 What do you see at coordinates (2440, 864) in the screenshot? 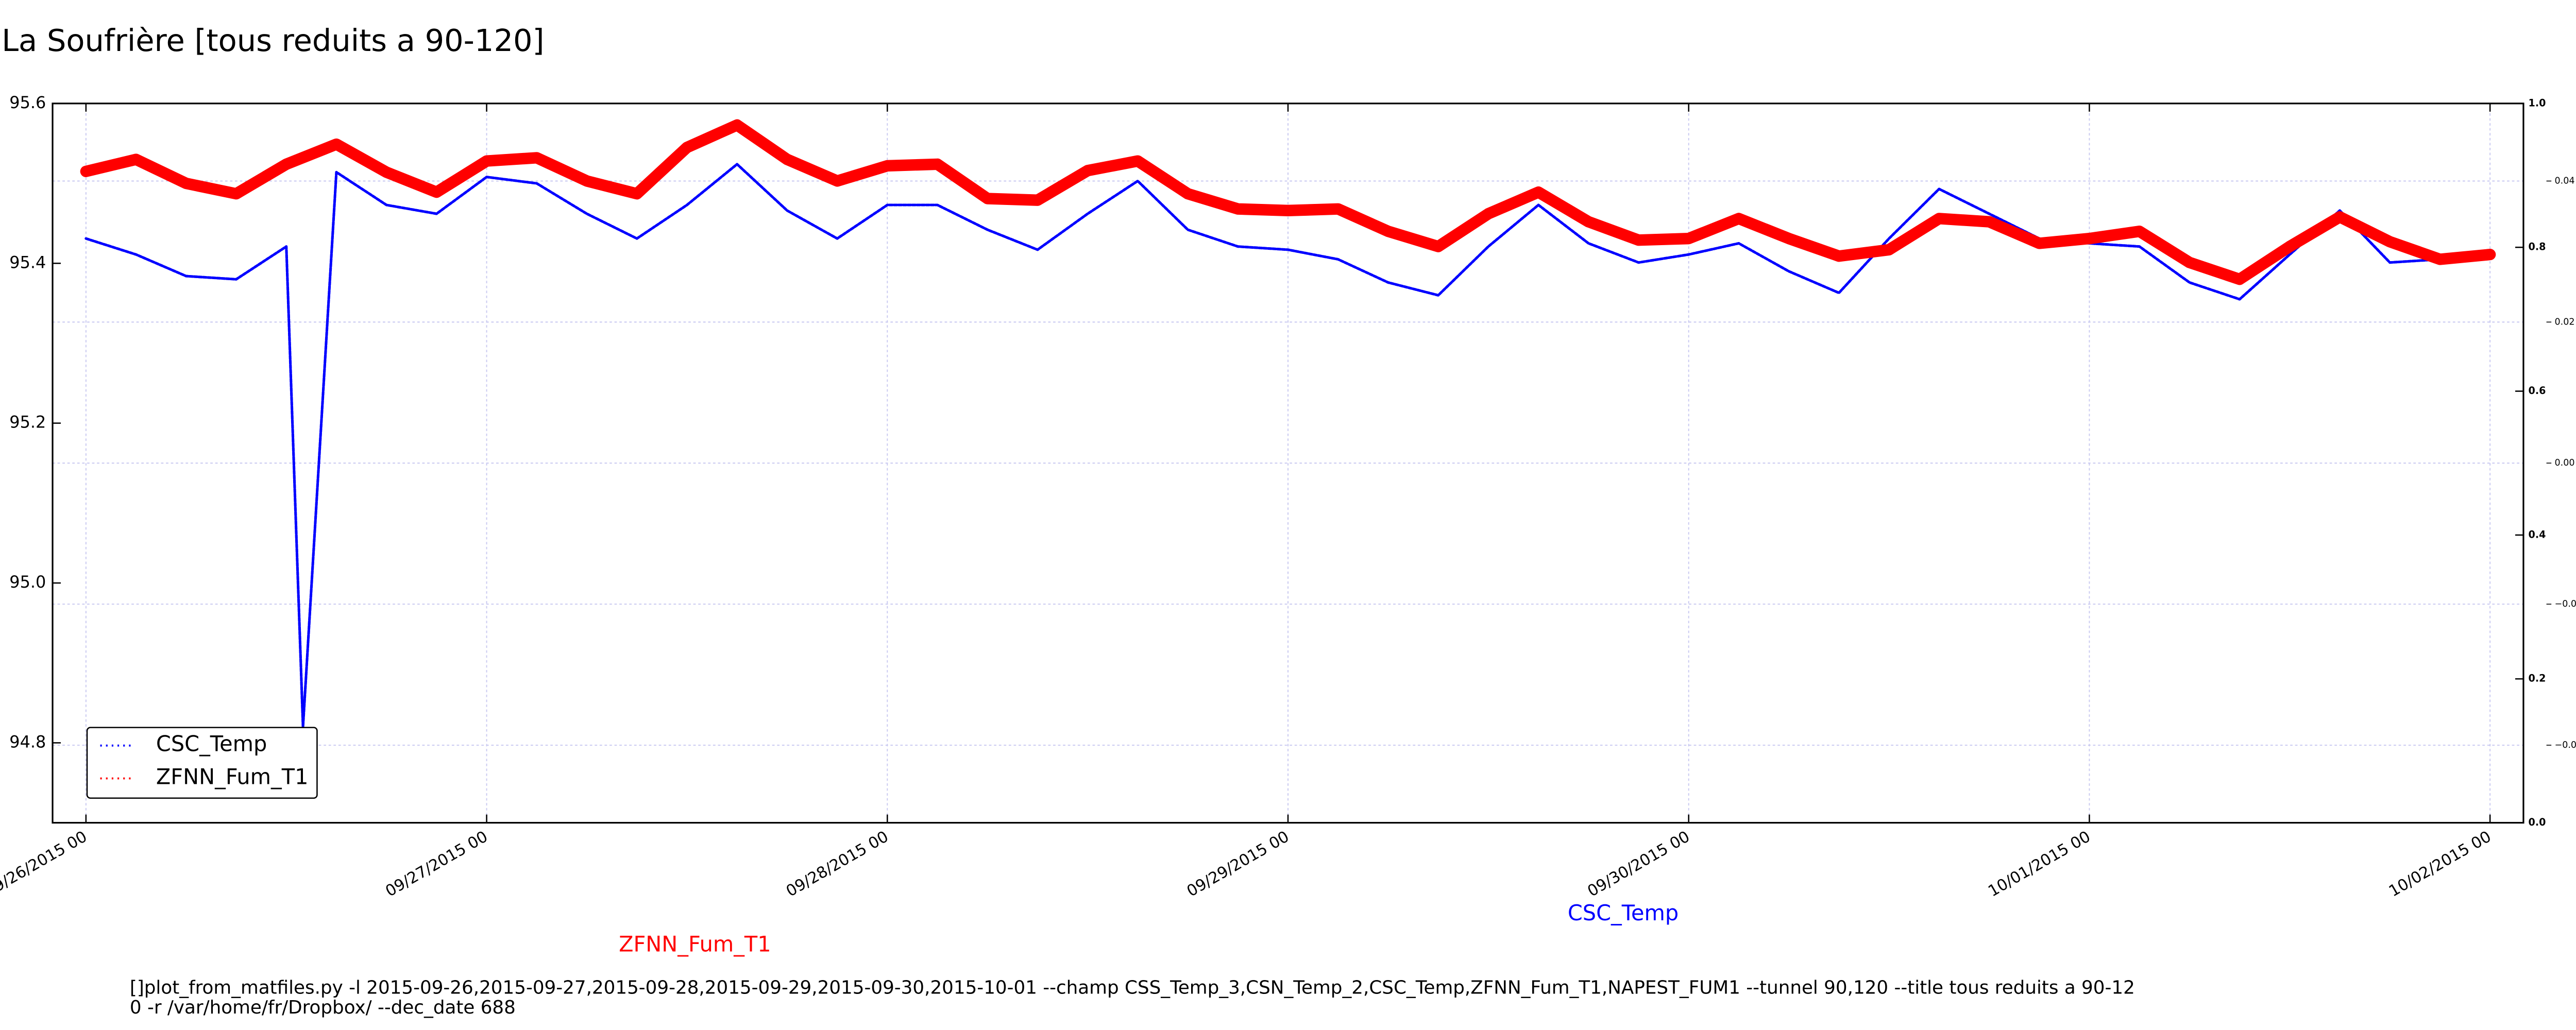
I see `x-tick-label: 10/02/2015 00` at bounding box center [2440, 864].